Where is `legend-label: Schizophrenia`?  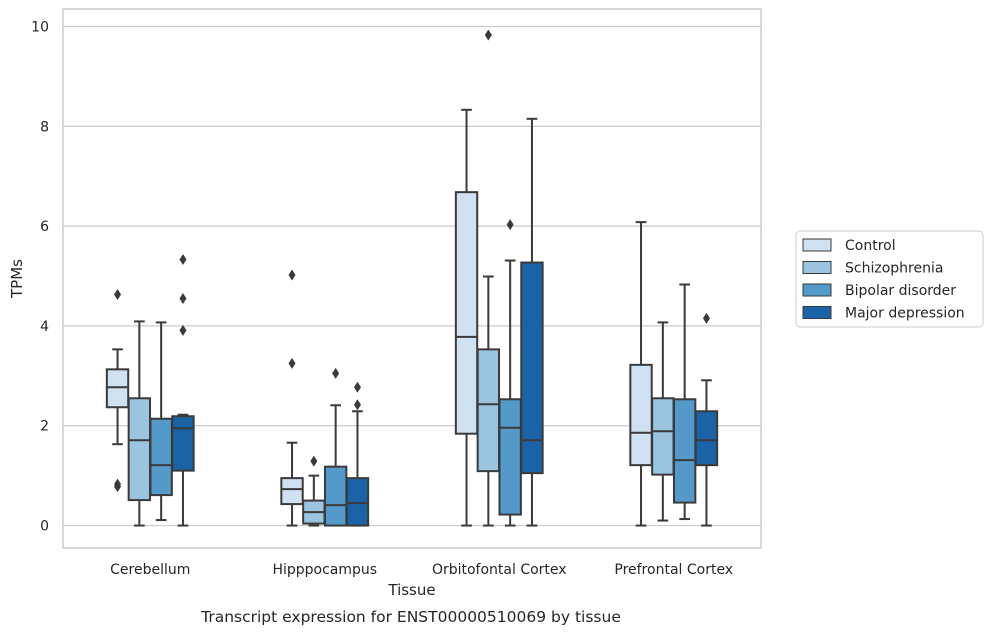
legend-label: Schizophrenia is located at coordinates (894, 269).